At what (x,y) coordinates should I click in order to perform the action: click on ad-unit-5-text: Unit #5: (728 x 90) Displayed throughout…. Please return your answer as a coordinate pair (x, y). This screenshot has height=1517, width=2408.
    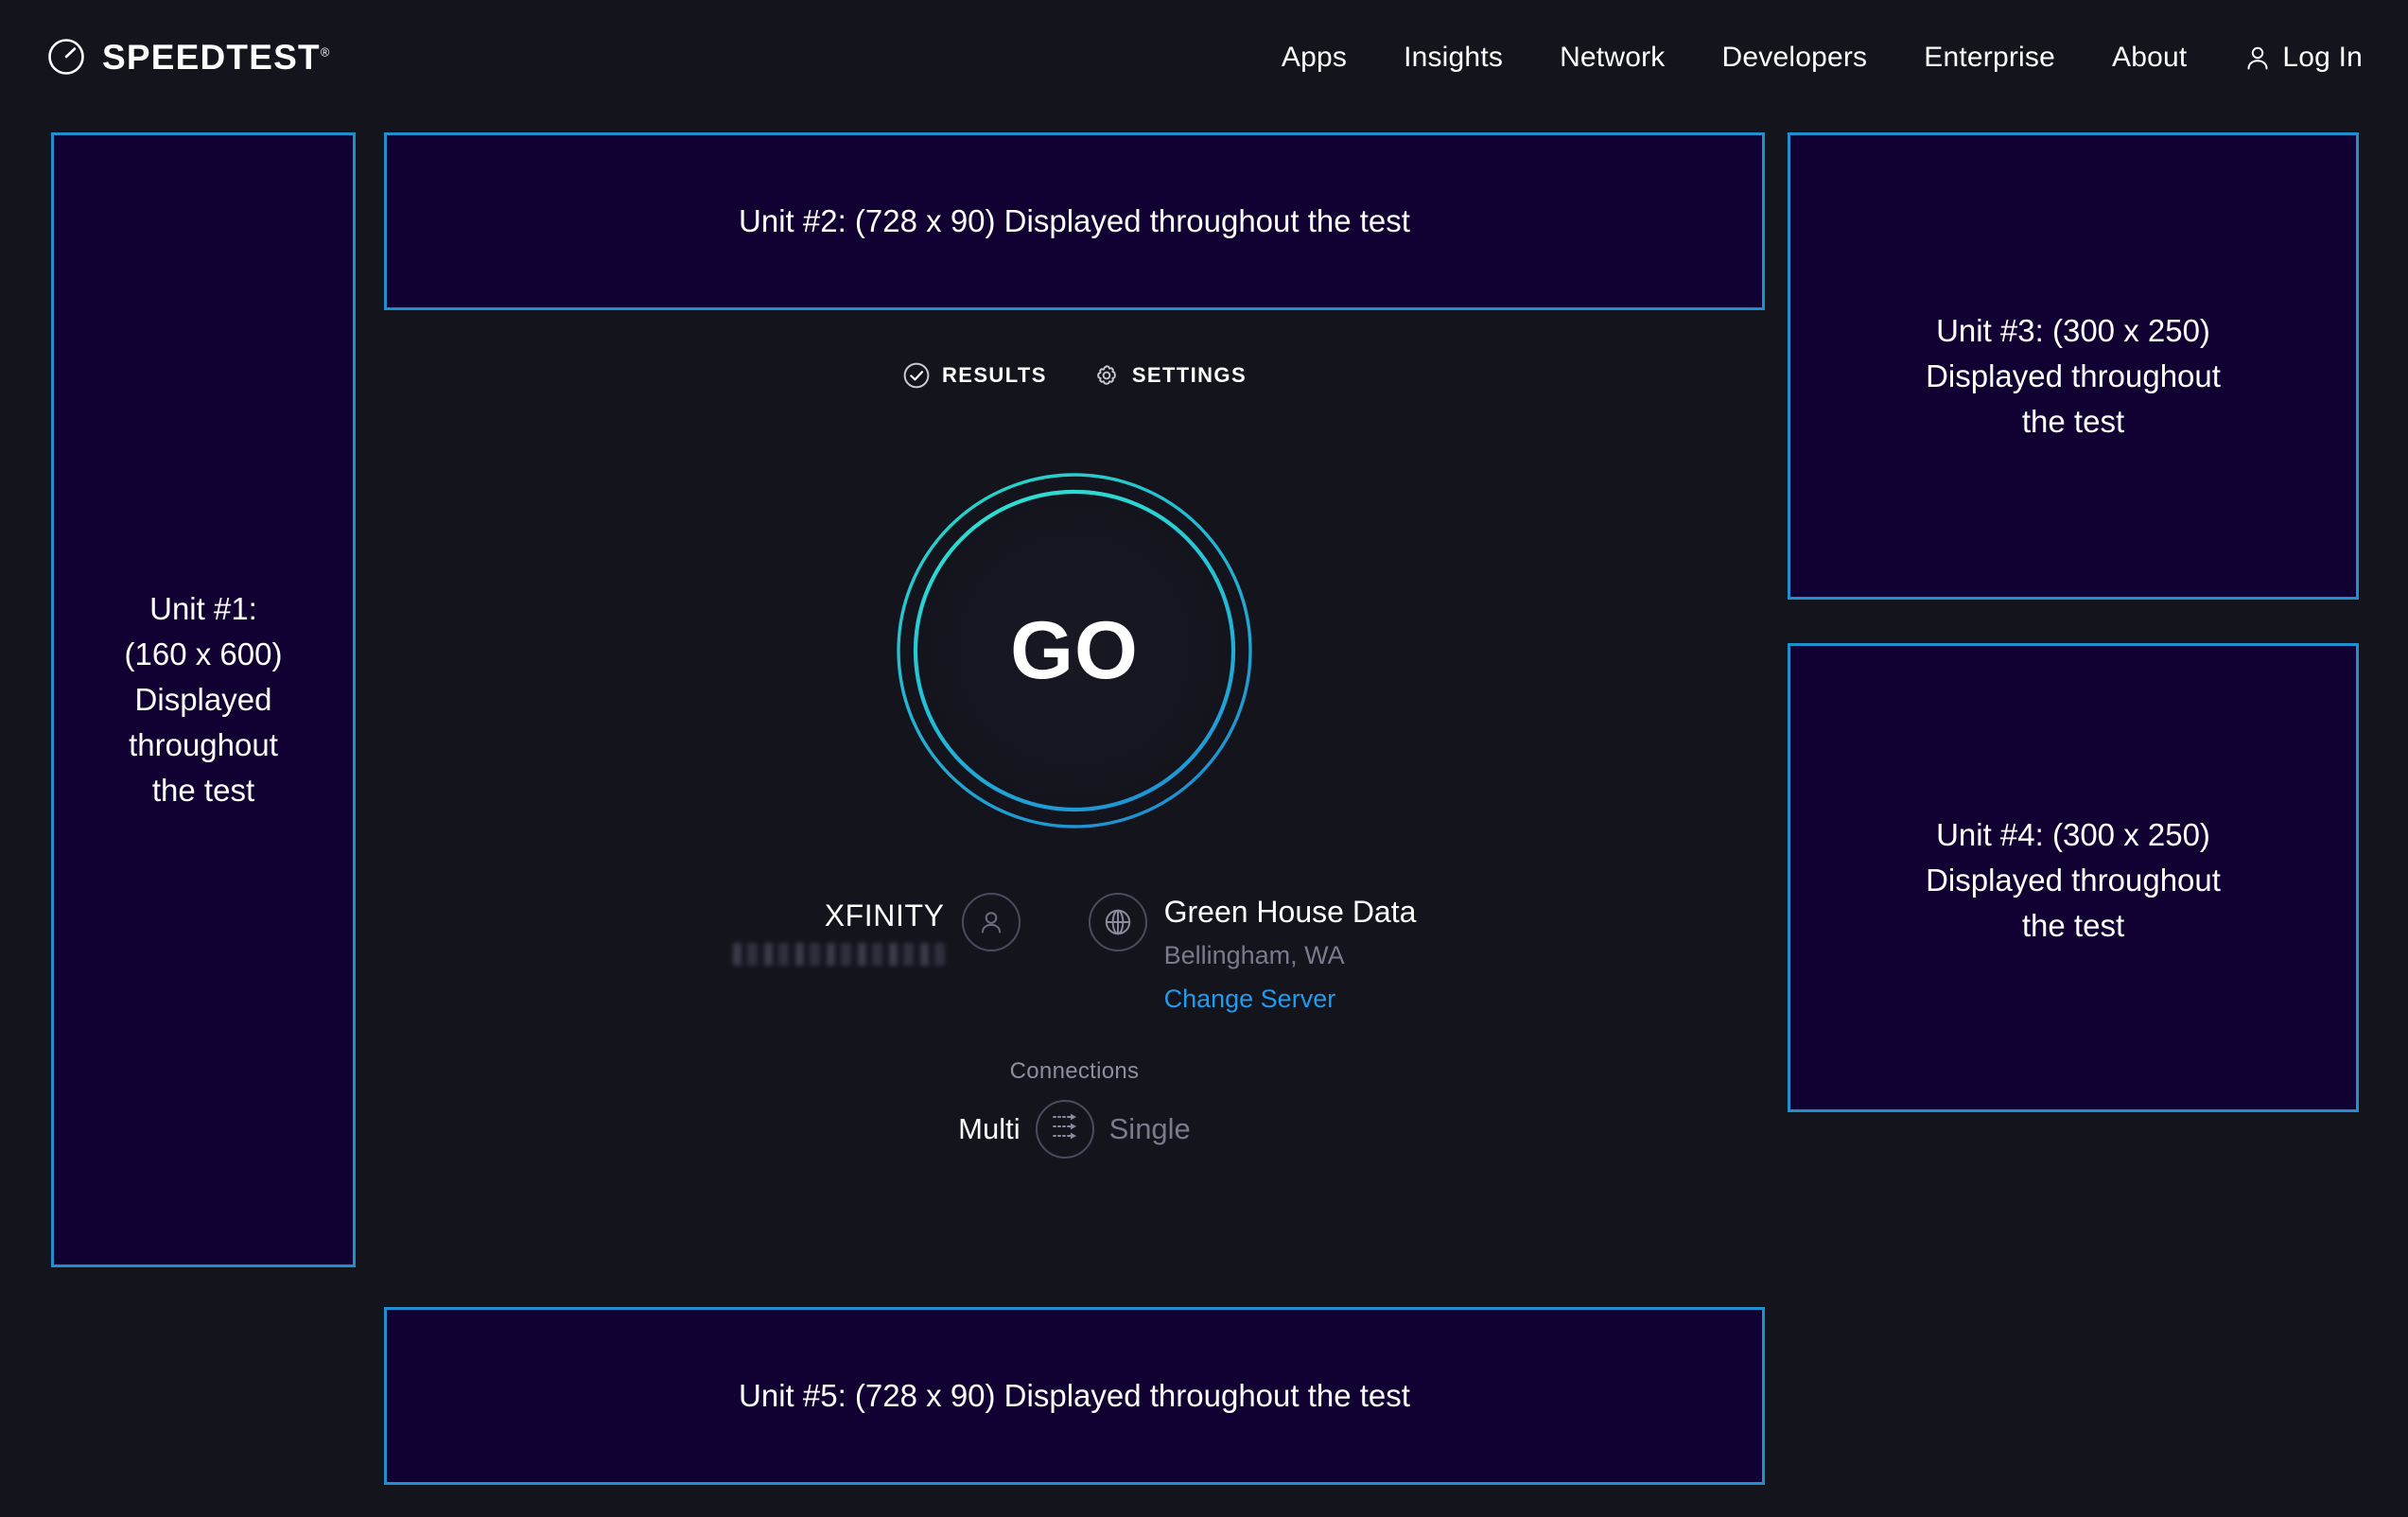
    Looking at the image, I should click on (1074, 1396).